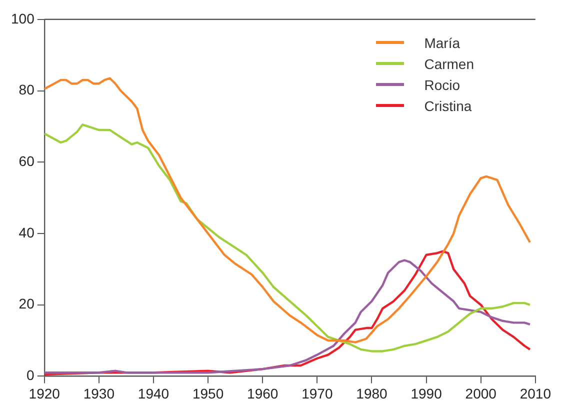 The width and height of the screenshot is (562, 414). I want to click on x-tick-label: 1970, so click(317, 393).